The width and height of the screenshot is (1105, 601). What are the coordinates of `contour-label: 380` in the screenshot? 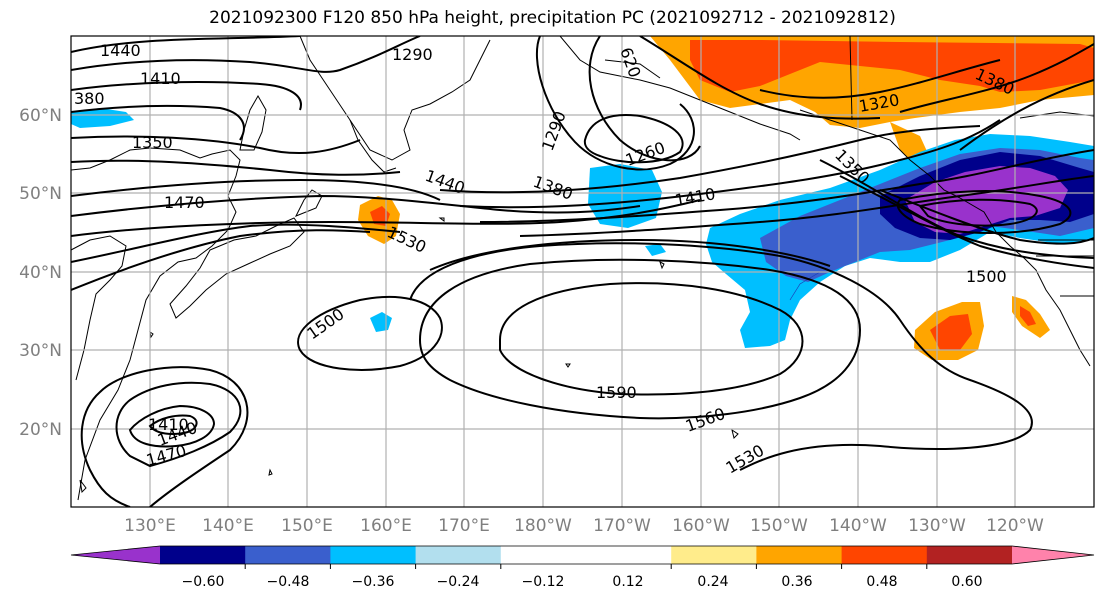 It's located at (89, 98).